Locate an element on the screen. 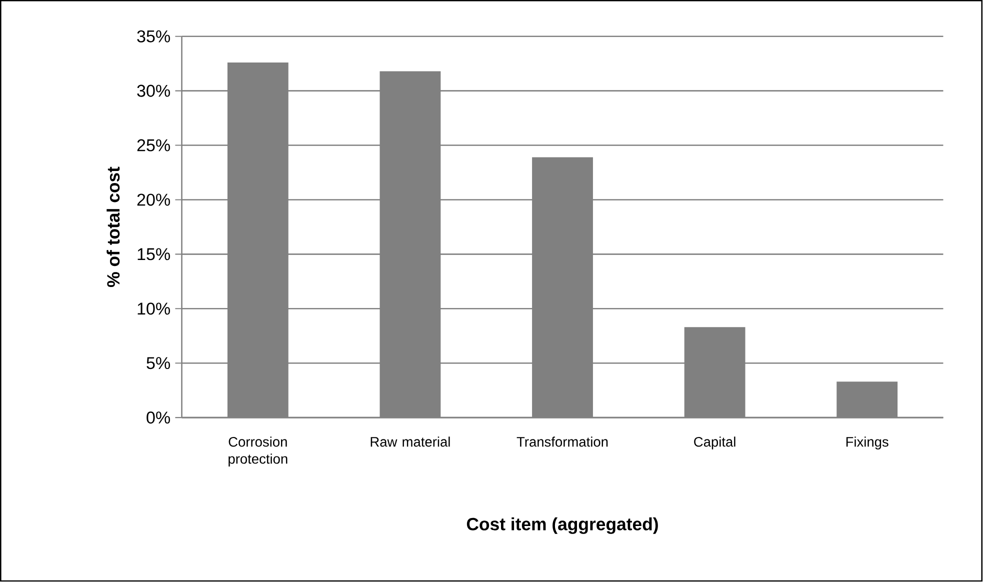 This screenshot has width=1000, height=582. x-tick-label: Capital is located at coordinates (715, 443).